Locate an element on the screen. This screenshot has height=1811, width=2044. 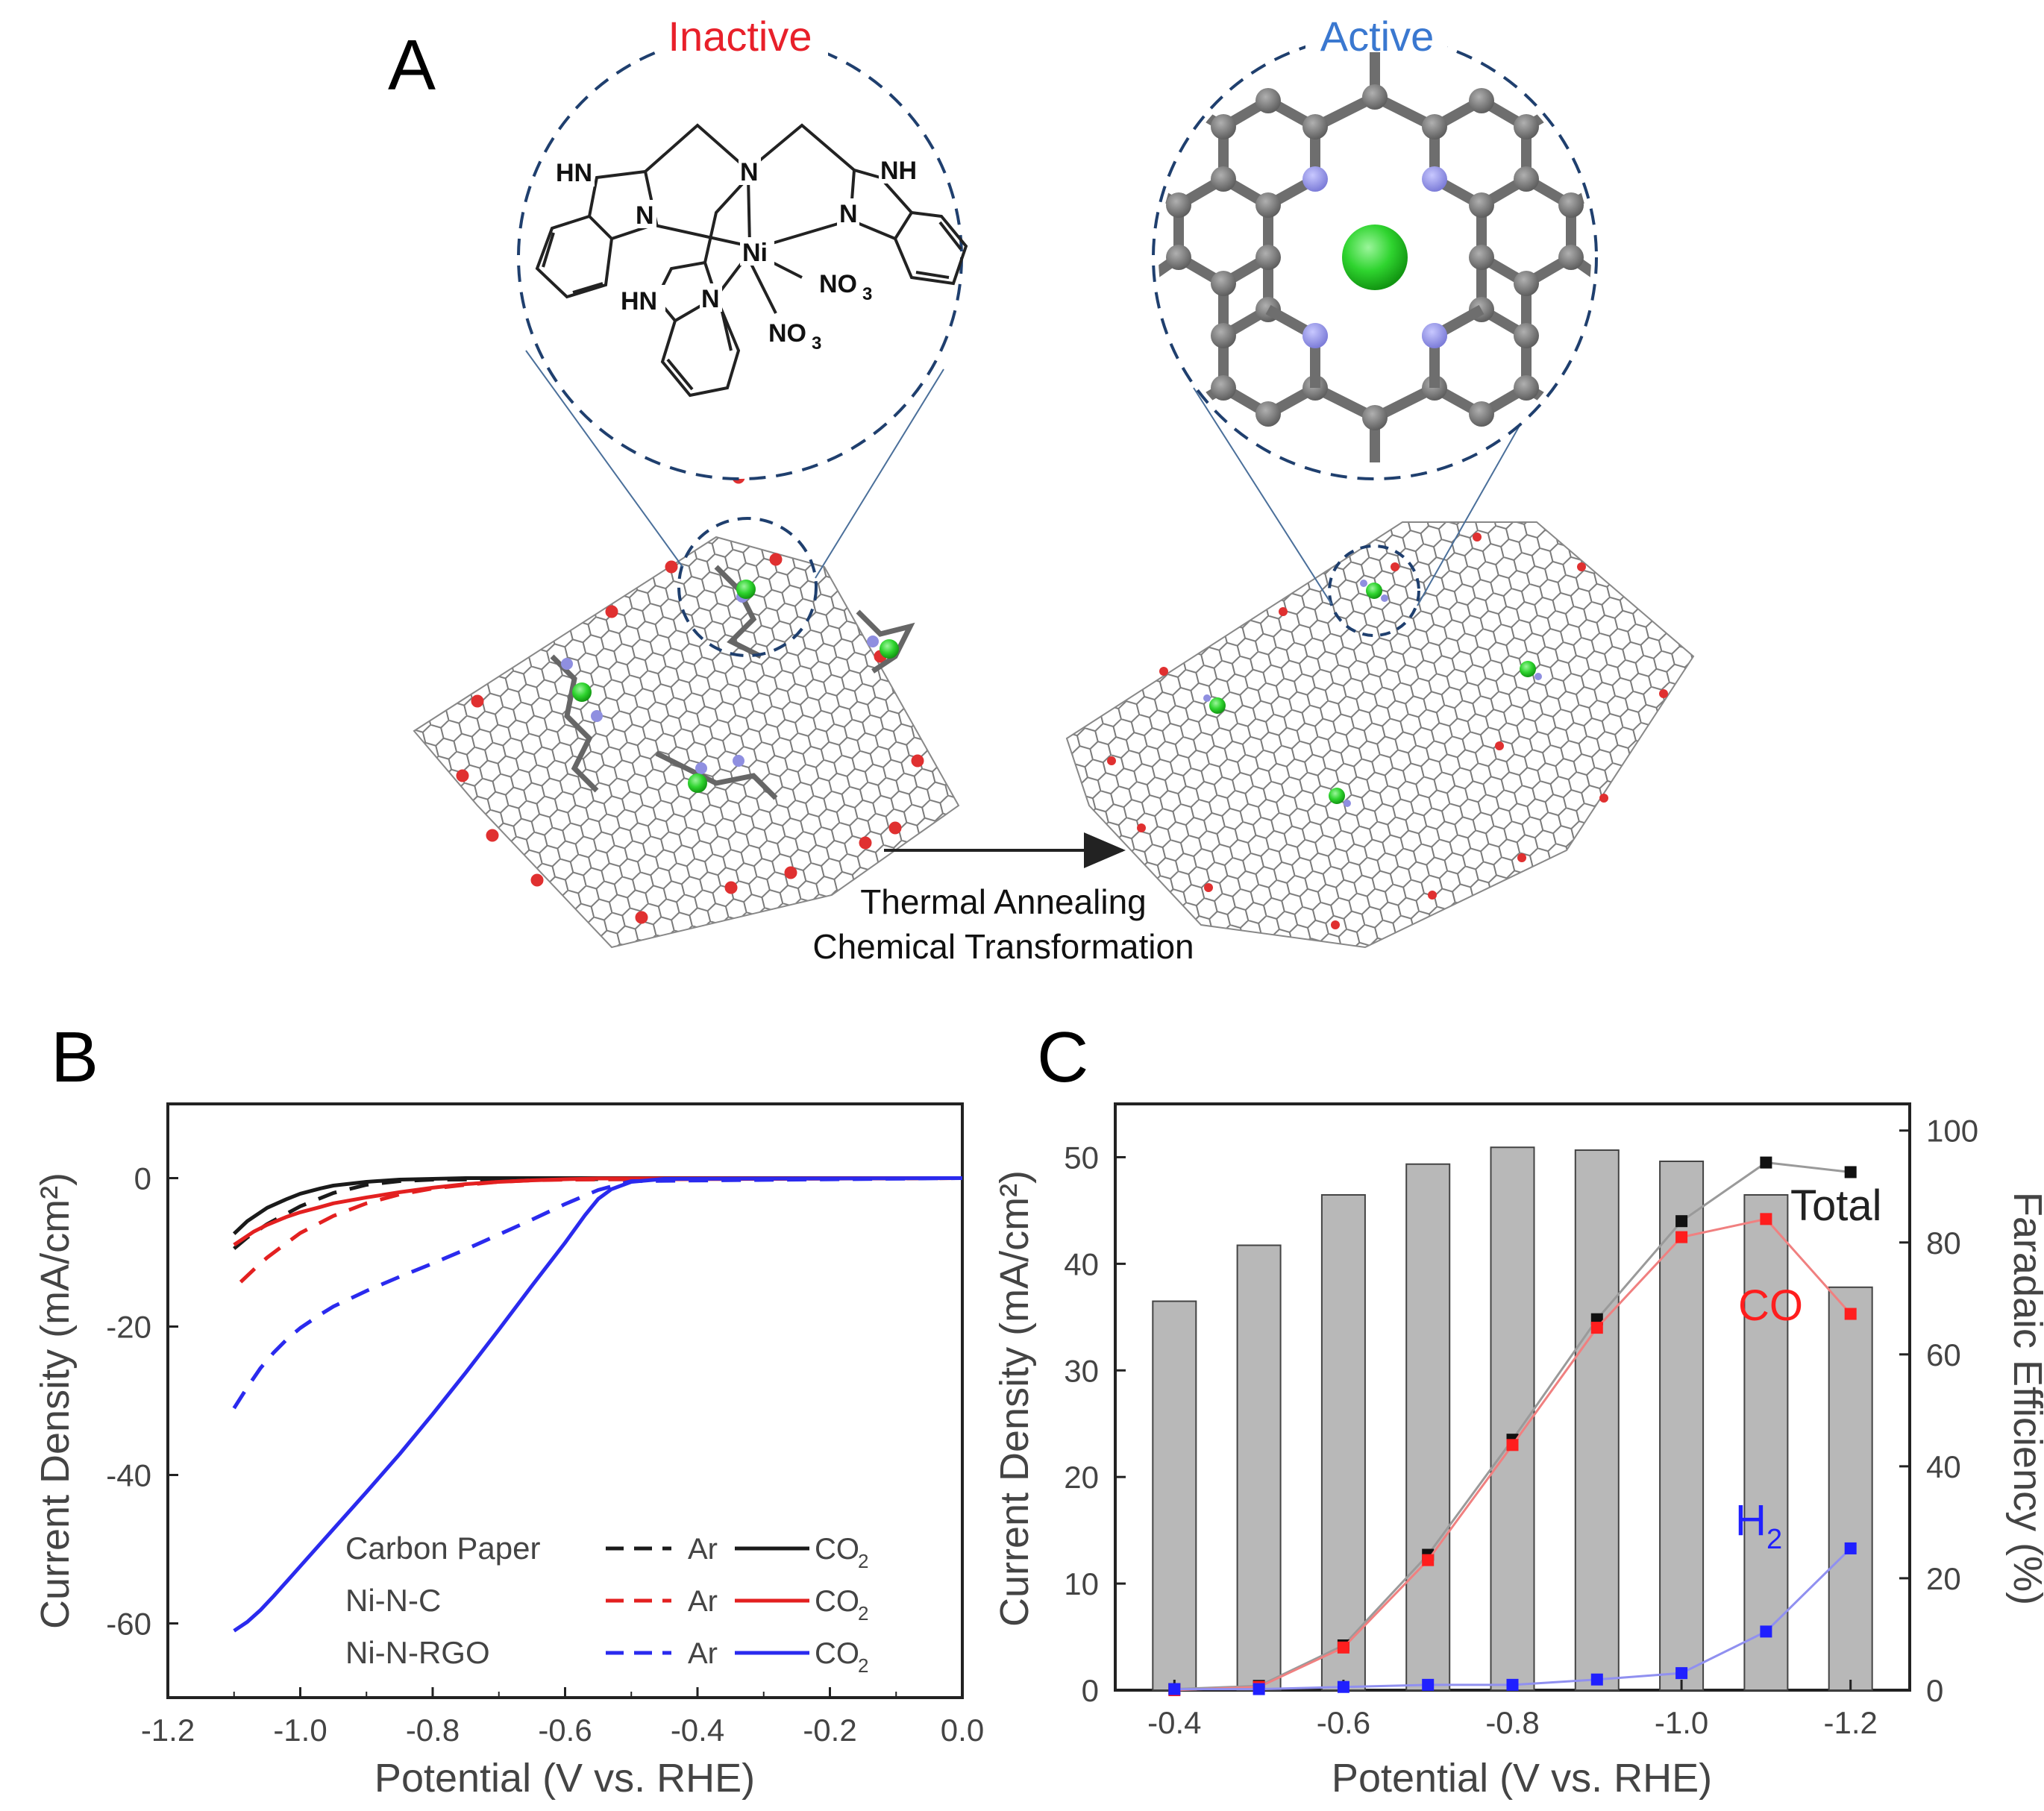
atom-label-no3-a-sub: 3 is located at coordinates (867, 294).